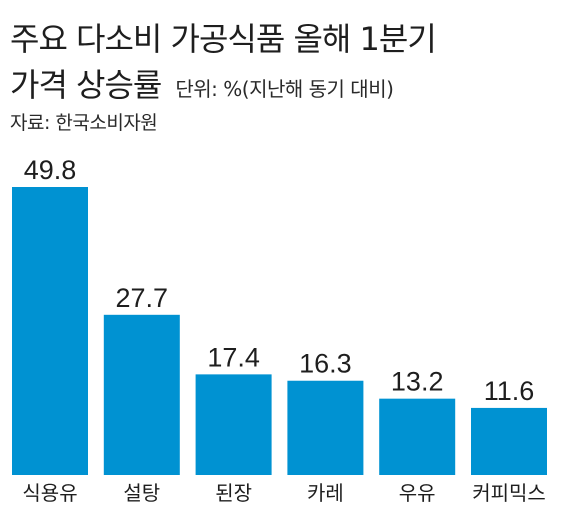  I want to click on value-label: 17.4, so click(233, 357).